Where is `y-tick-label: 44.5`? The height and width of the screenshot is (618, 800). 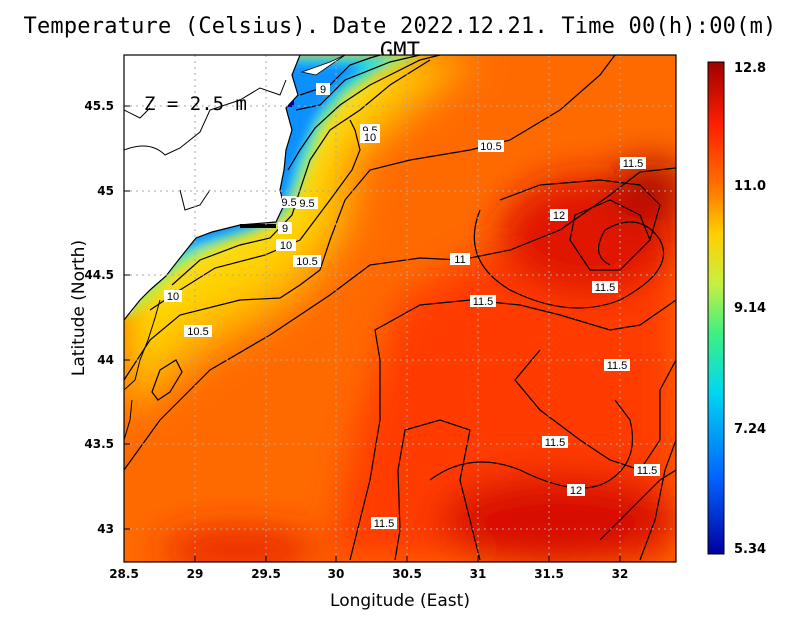 y-tick-label: 44.5 is located at coordinates (99, 275).